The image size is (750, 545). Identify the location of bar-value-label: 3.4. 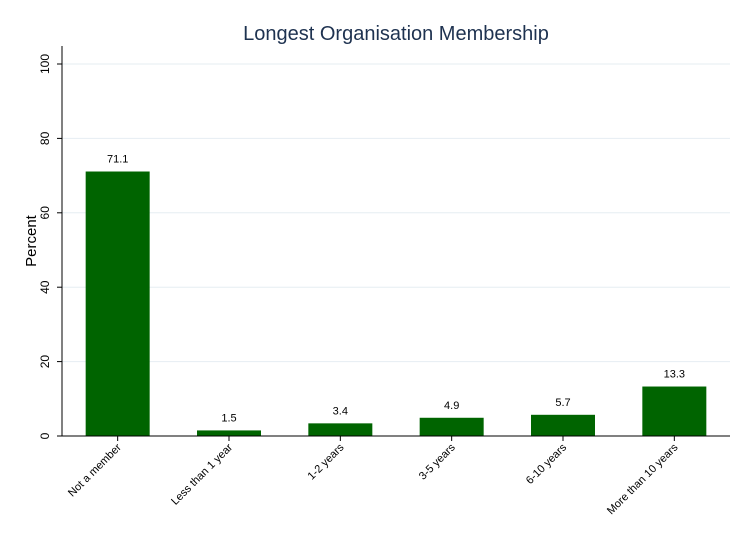
(340, 411).